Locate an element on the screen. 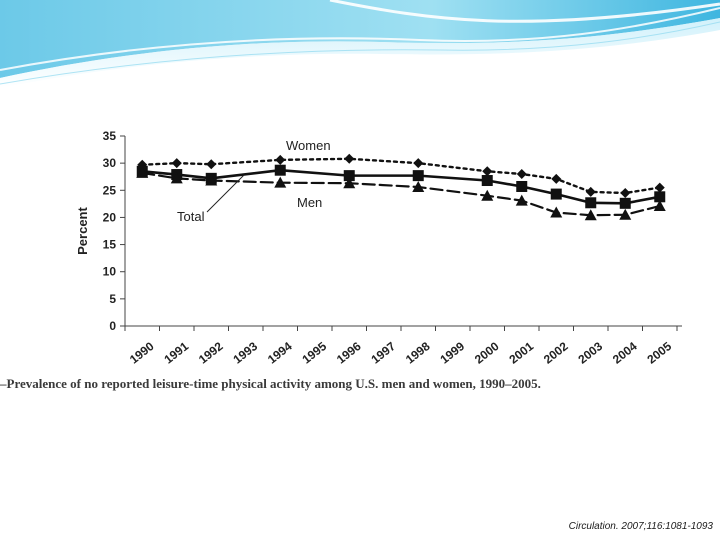  chart-series-layer is located at coordinates (401, 187).